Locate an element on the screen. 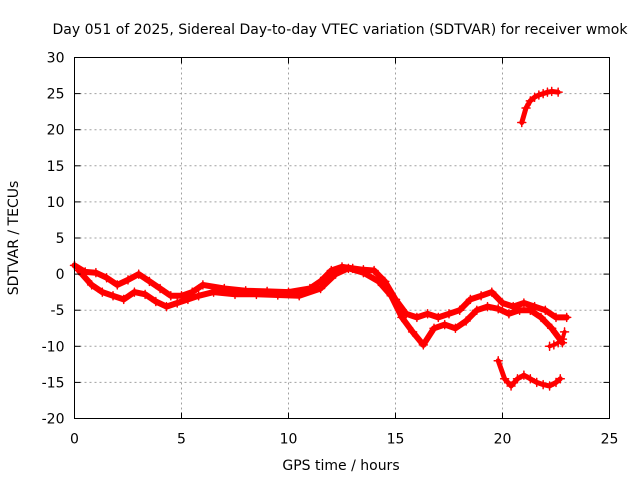 Image resolution: width=640 pixels, height=480 pixels. x-axis-label: GPS time / hours is located at coordinates (340, 466).